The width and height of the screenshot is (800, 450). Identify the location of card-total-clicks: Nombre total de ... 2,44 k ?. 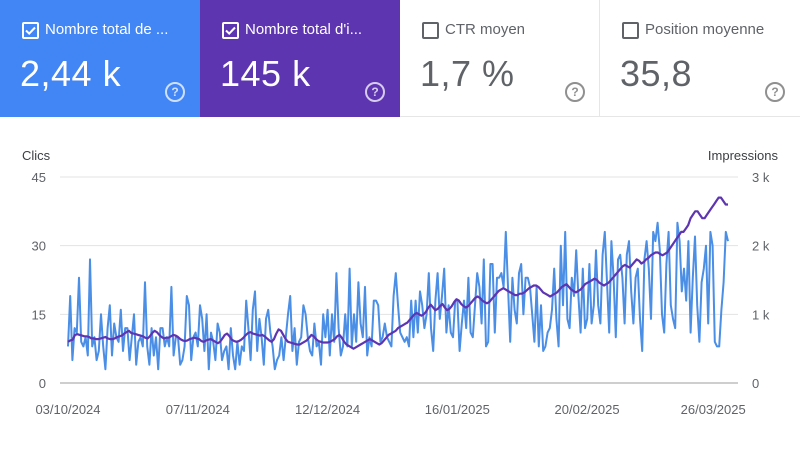
(100, 58).